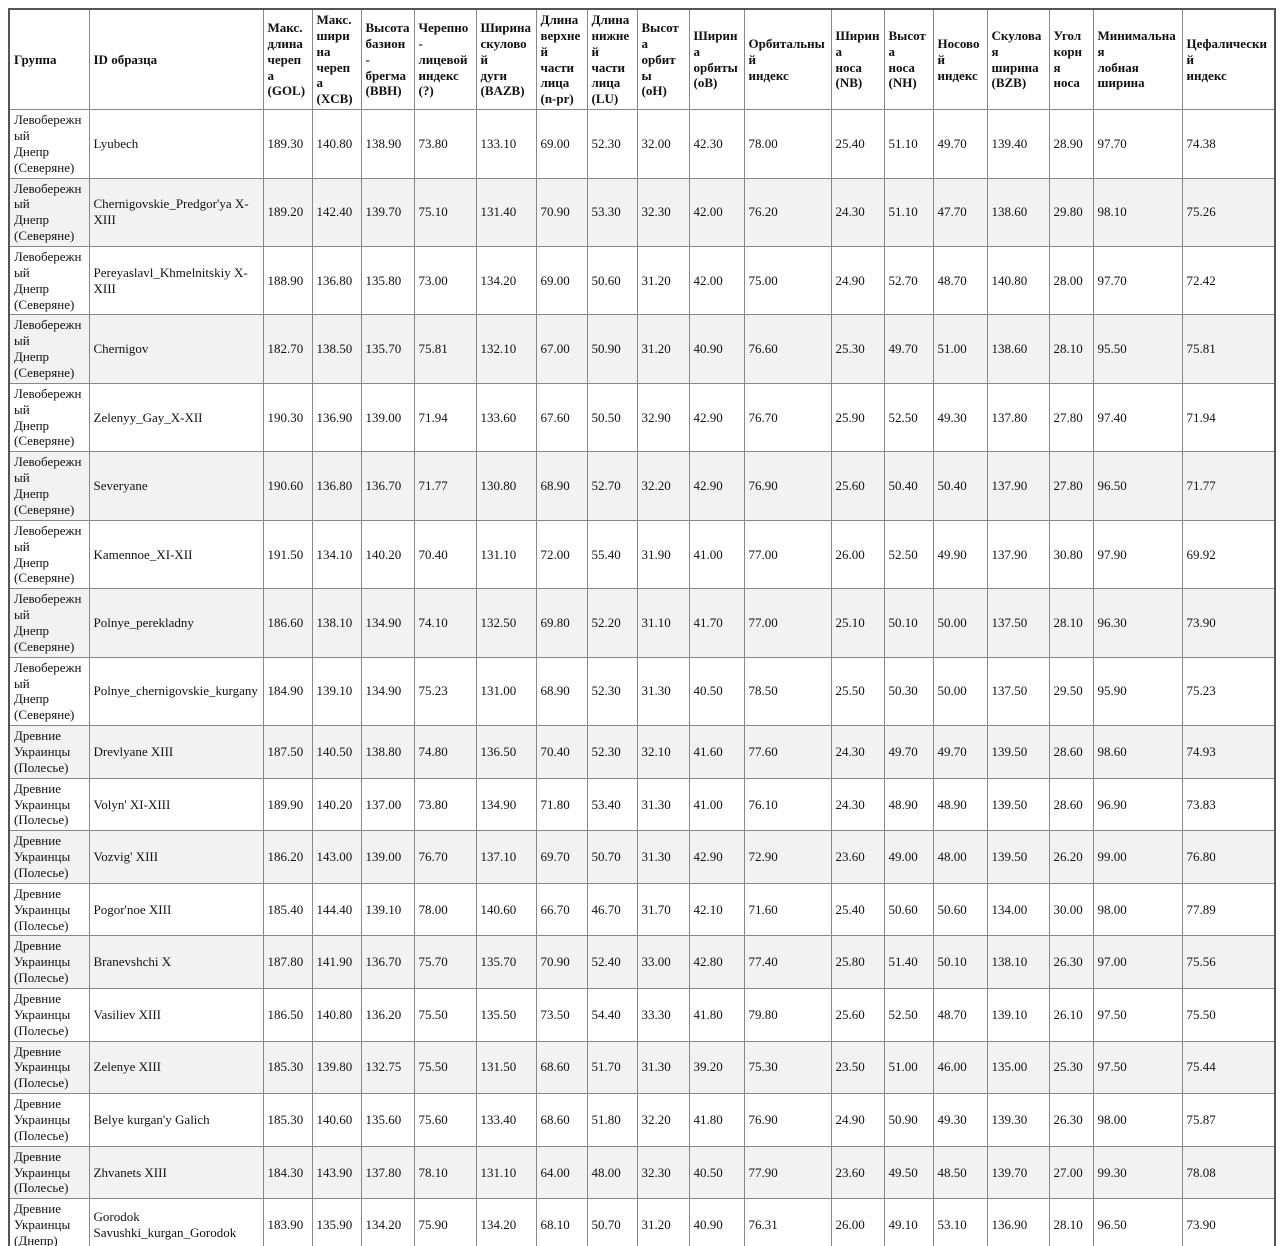  What do you see at coordinates (960, 857) in the screenshot?
I see `value-cell: 48.00` at bounding box center [960, 857].